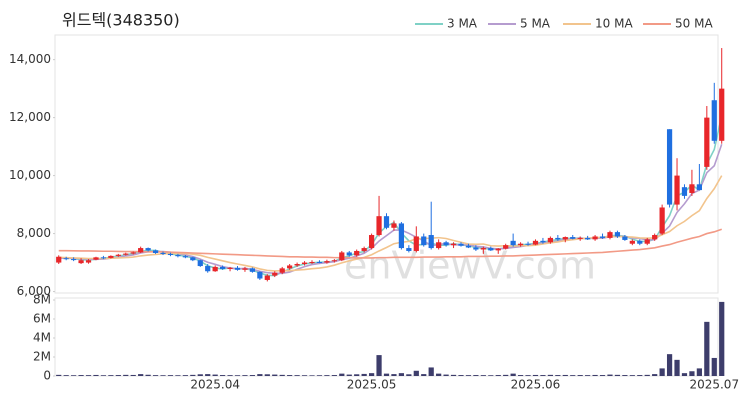 Image resolution: width=750 pixels, height=400 pixels. What do you see at coordinates (372, 385) in the screenshot?
I see `x-tick-label: 2025.05` at bounding box center [372, 385].